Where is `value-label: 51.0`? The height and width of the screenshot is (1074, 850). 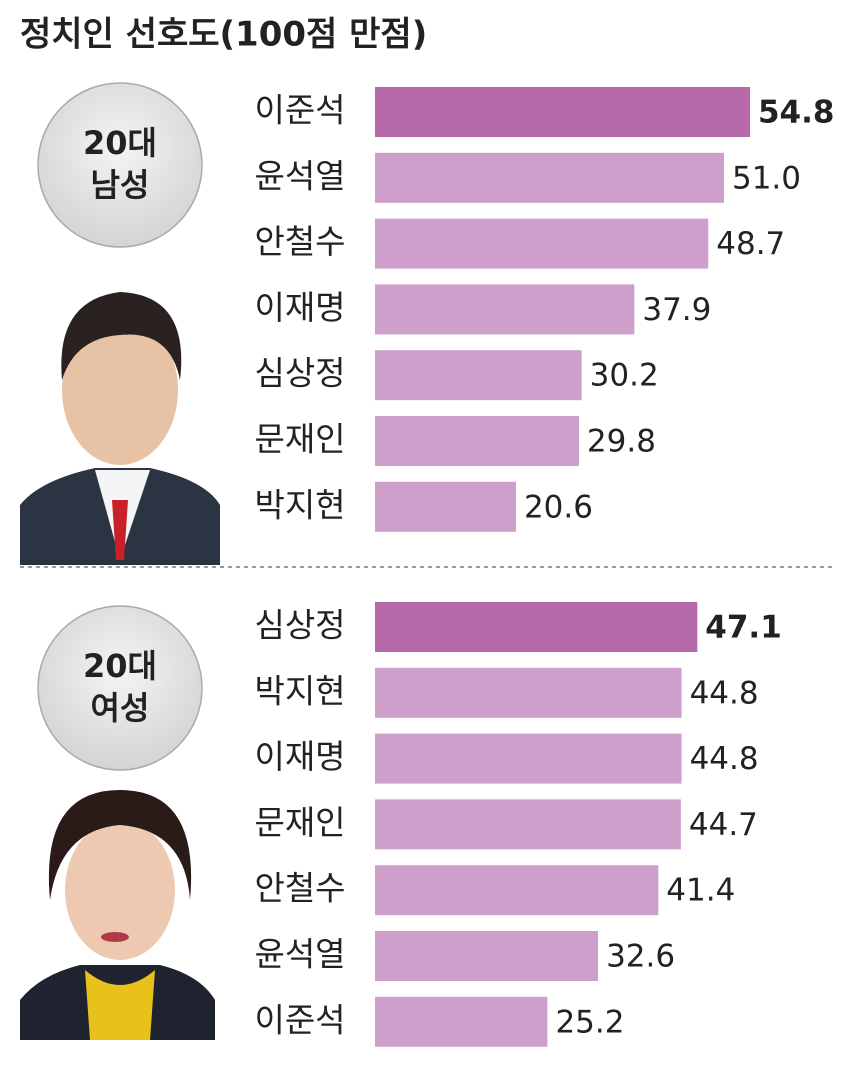 value-label: 51.0 is located at coordinates (766, 178).